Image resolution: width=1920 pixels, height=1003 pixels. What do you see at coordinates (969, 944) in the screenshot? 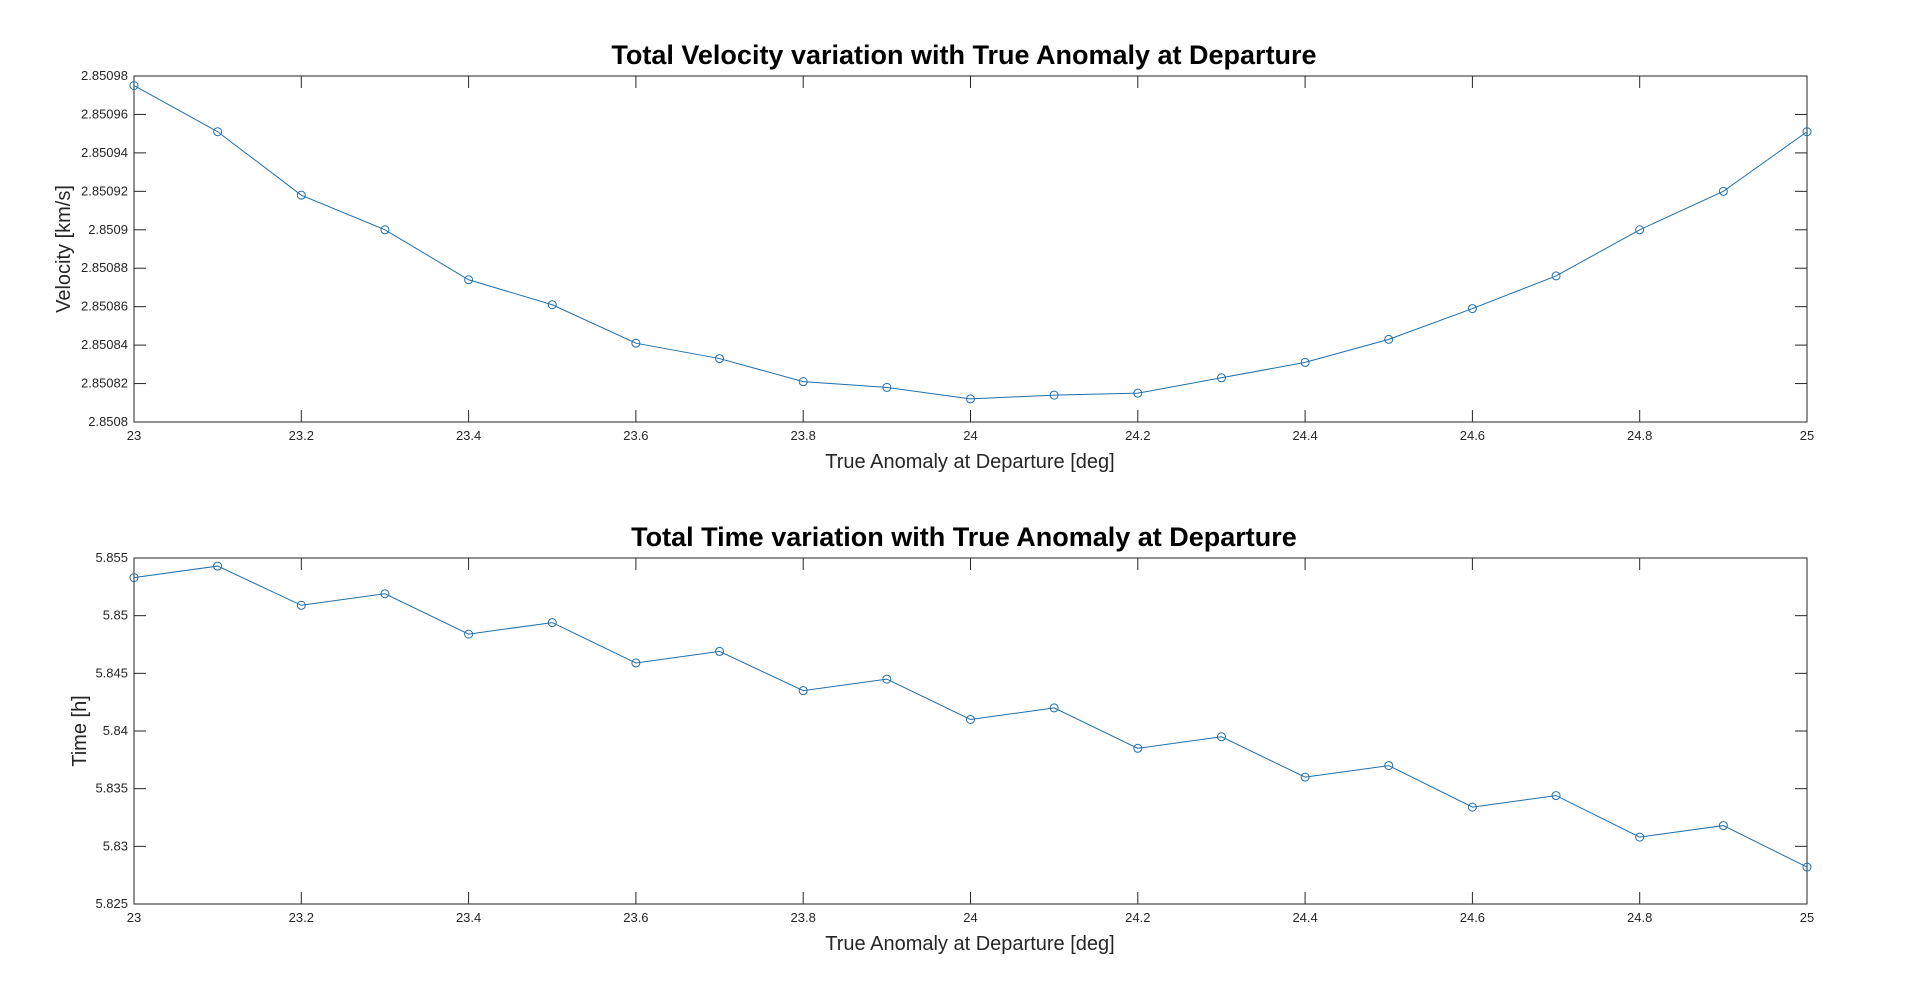
I see `time-x-axis-label: True Anomaly at Departure [deg]` at bounding box center [969, 944].